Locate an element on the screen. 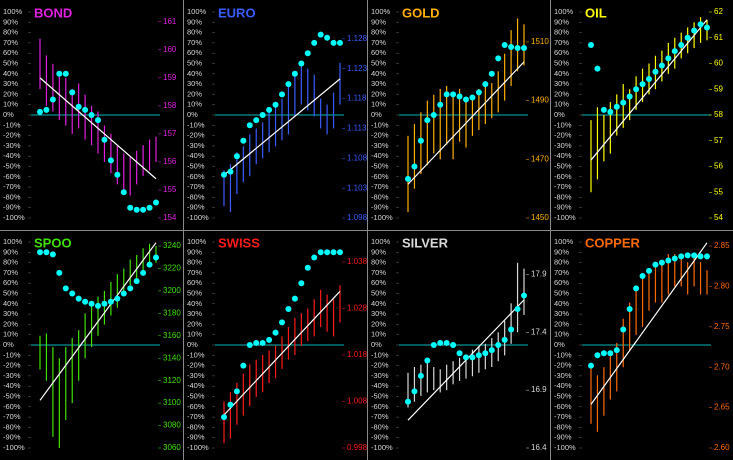 The height and width of the screenshot is (460, 733). y2-tick-label: 1.128 is located at coordinates (357, 38).